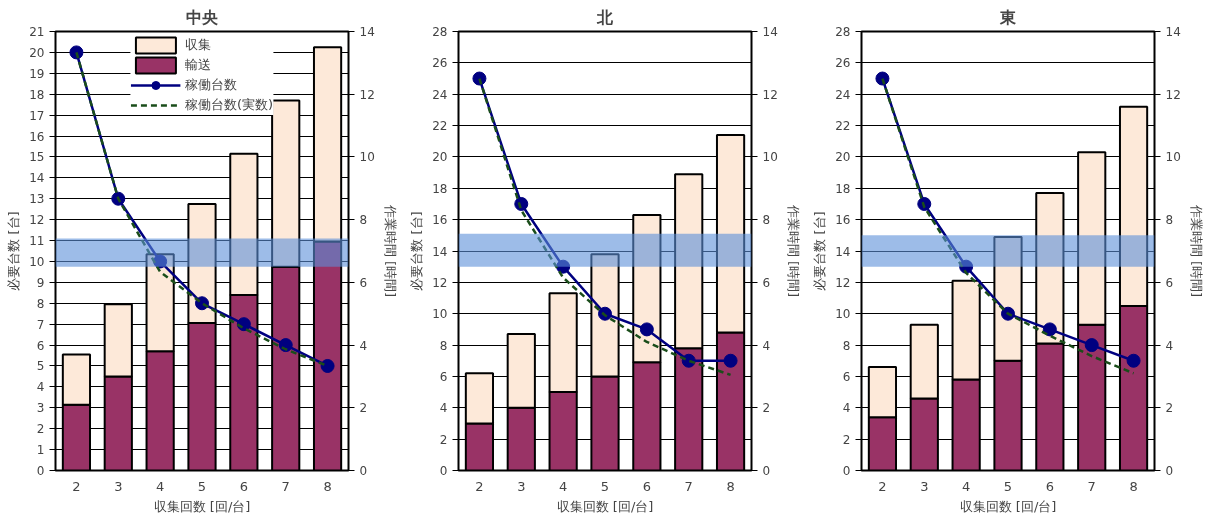 This screenshot has width=1211, height=526. Describe the element at coordinates (197, 45) in the screenshot. I see `legend-label: 収集` at that location.